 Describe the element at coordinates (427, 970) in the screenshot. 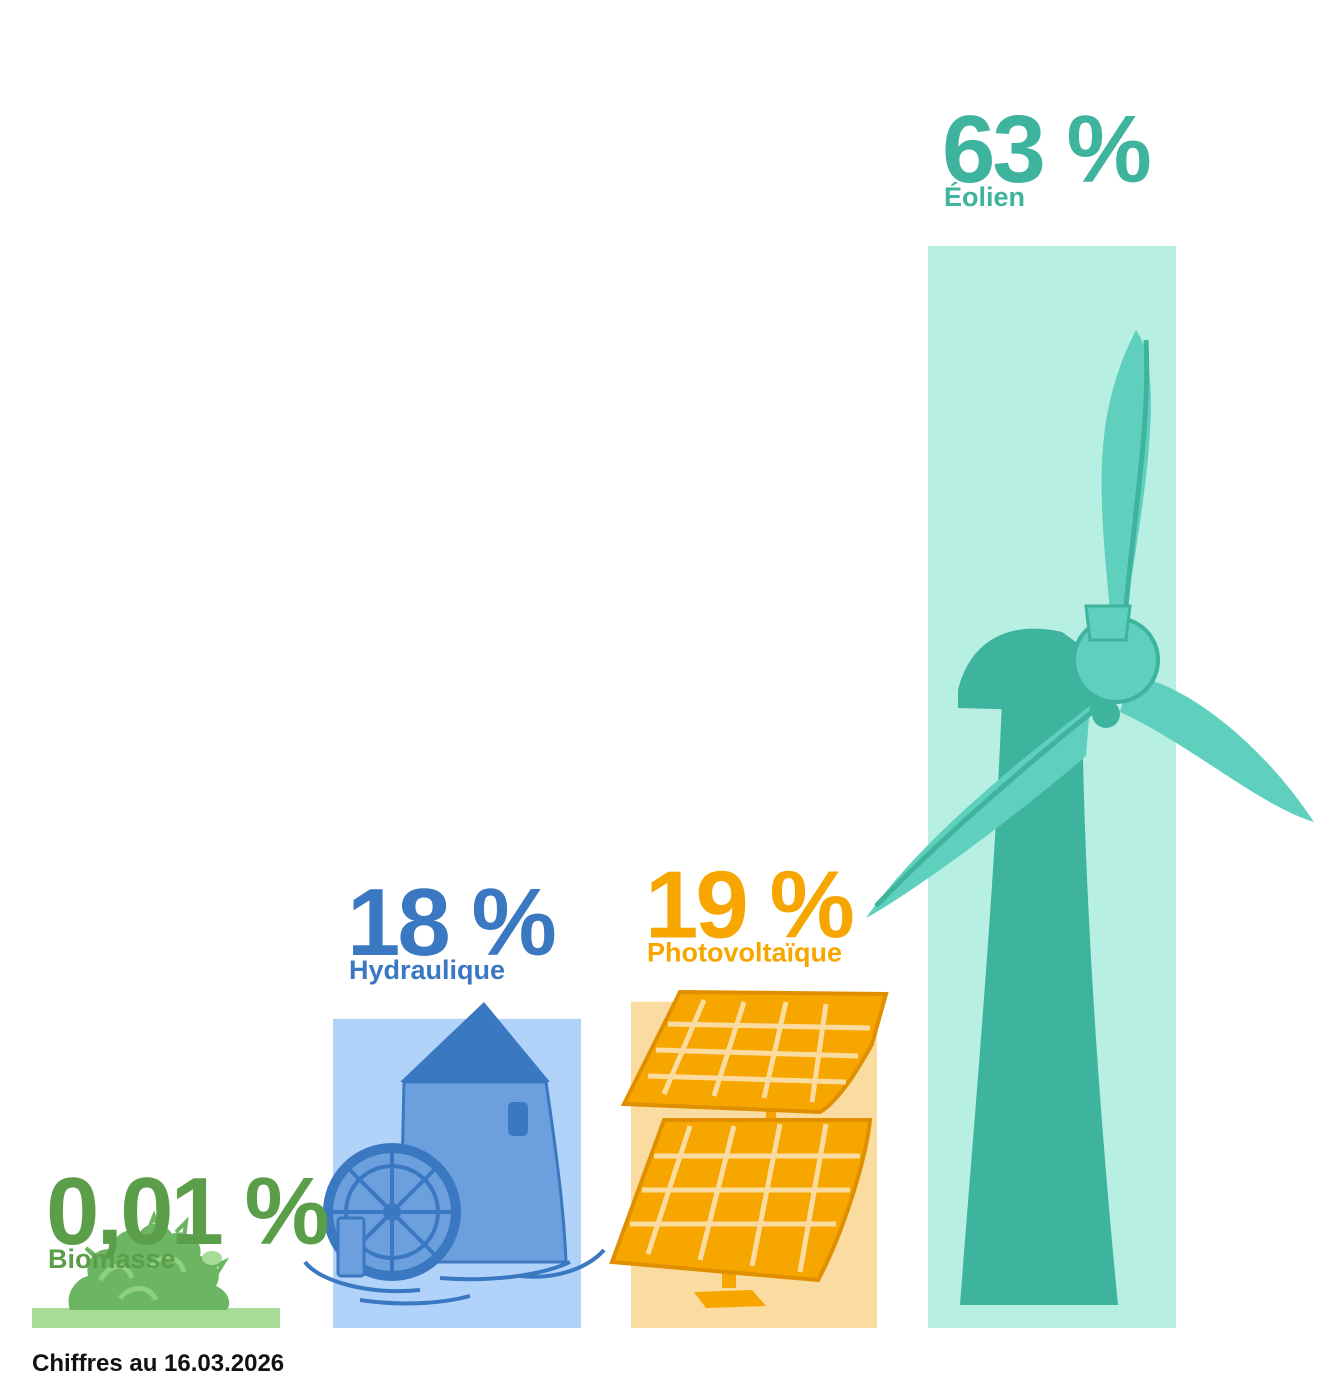

I see `category-label-hydraulique: Hydraulique` at that location.